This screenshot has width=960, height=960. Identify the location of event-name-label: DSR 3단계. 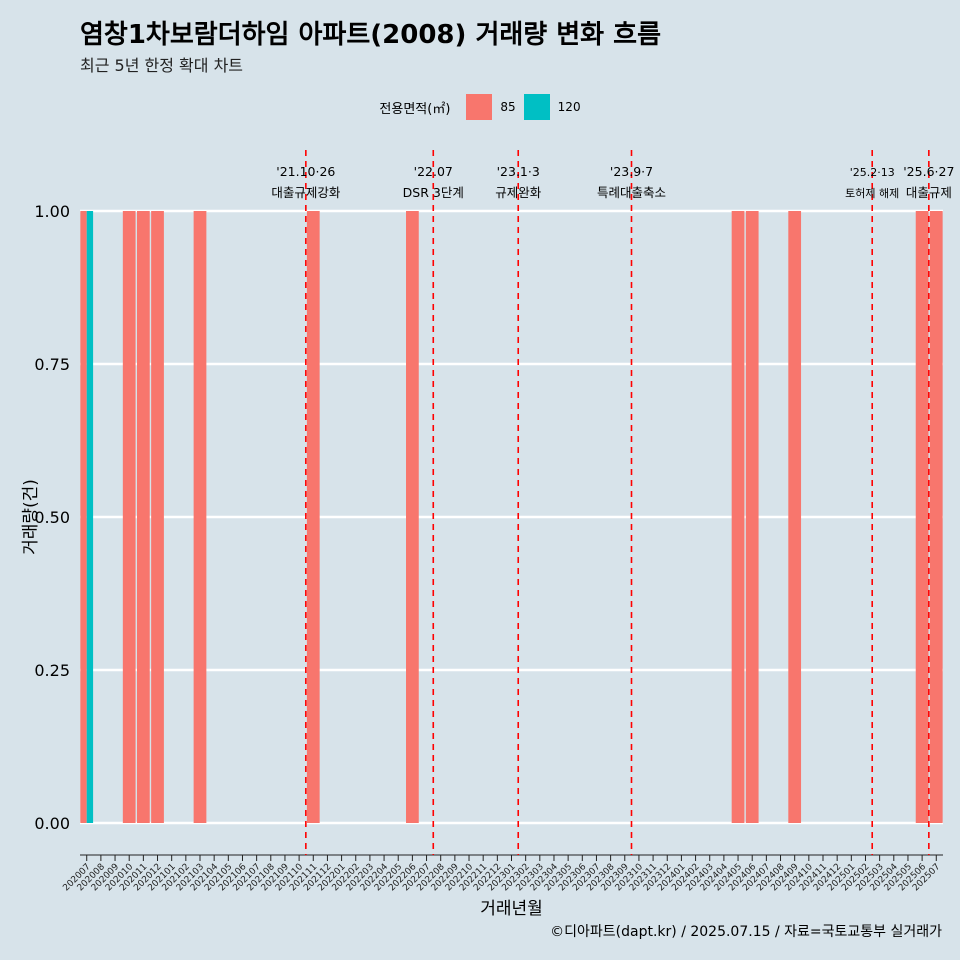
(433, 192).